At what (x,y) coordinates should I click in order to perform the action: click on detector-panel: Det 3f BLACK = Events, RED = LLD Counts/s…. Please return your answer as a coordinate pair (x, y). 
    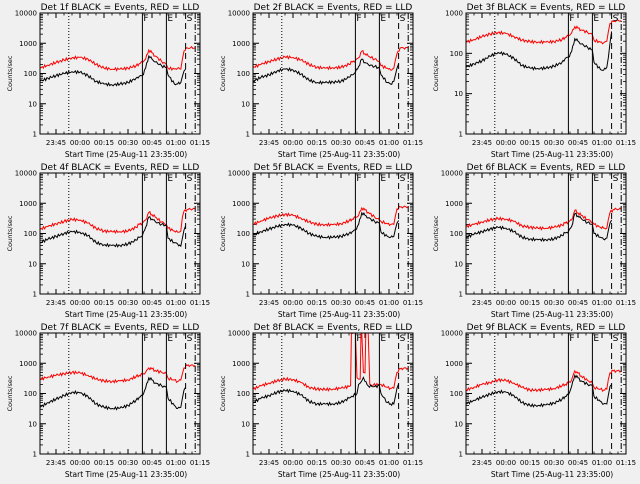
    Looking at the image, I should click on (532, 80).